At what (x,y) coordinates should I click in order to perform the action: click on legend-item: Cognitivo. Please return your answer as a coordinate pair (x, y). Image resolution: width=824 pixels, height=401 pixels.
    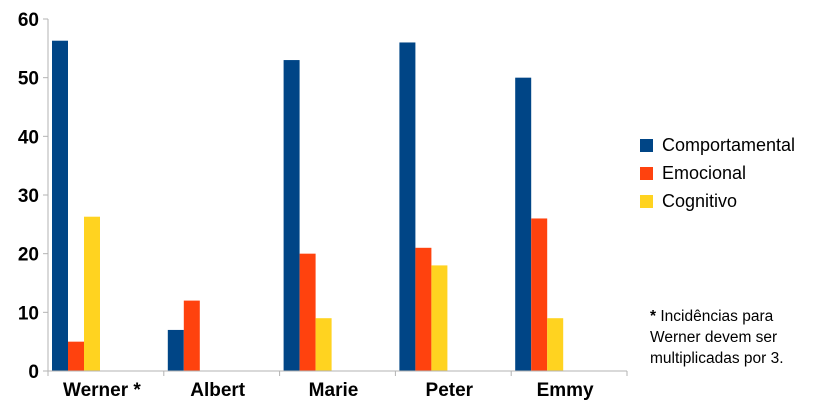
    Looking at the image, I should click on (717, 201).